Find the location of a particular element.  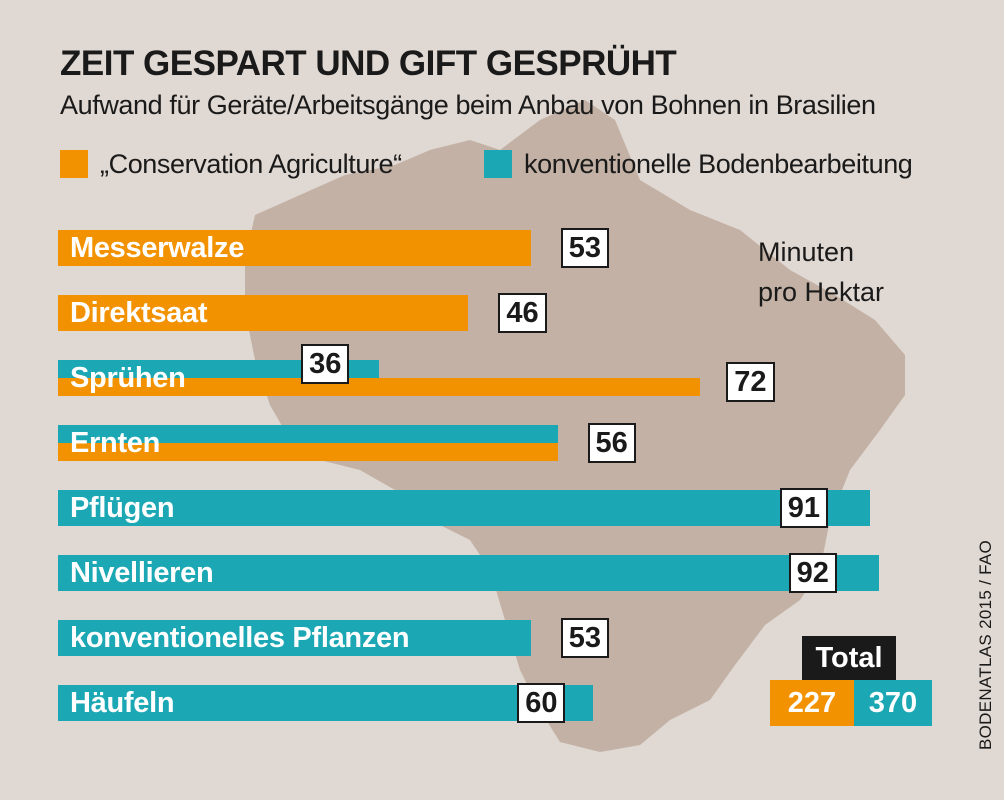

bar-conventional-ernten is located at coordinates (308, 434).